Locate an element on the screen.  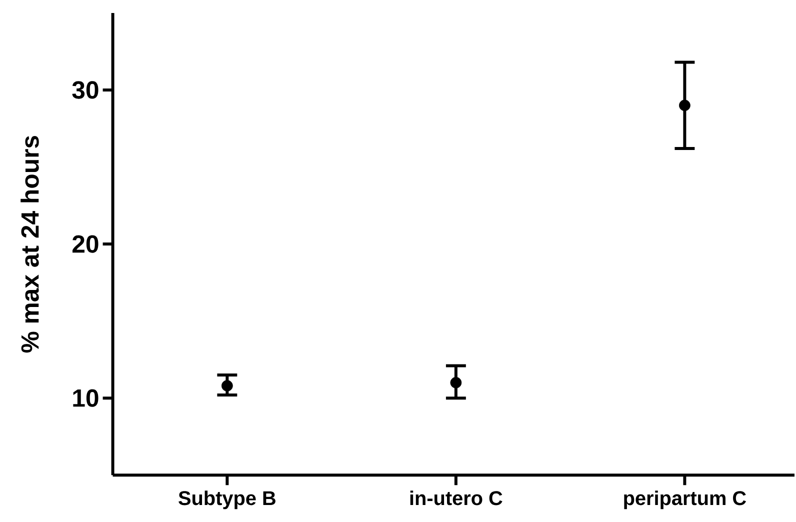
y-tick-label: 30 is located at coordinates (85, 90).